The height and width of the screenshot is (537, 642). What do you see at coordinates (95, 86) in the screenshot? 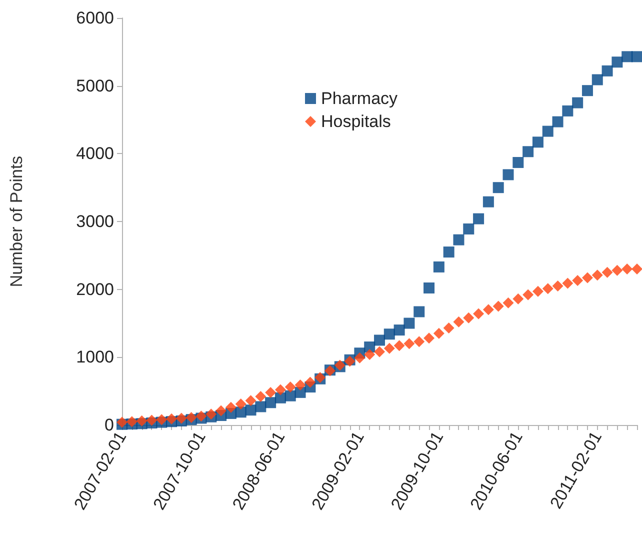
I see `y-tick-label: 5000` at bounding box center [95, 86].